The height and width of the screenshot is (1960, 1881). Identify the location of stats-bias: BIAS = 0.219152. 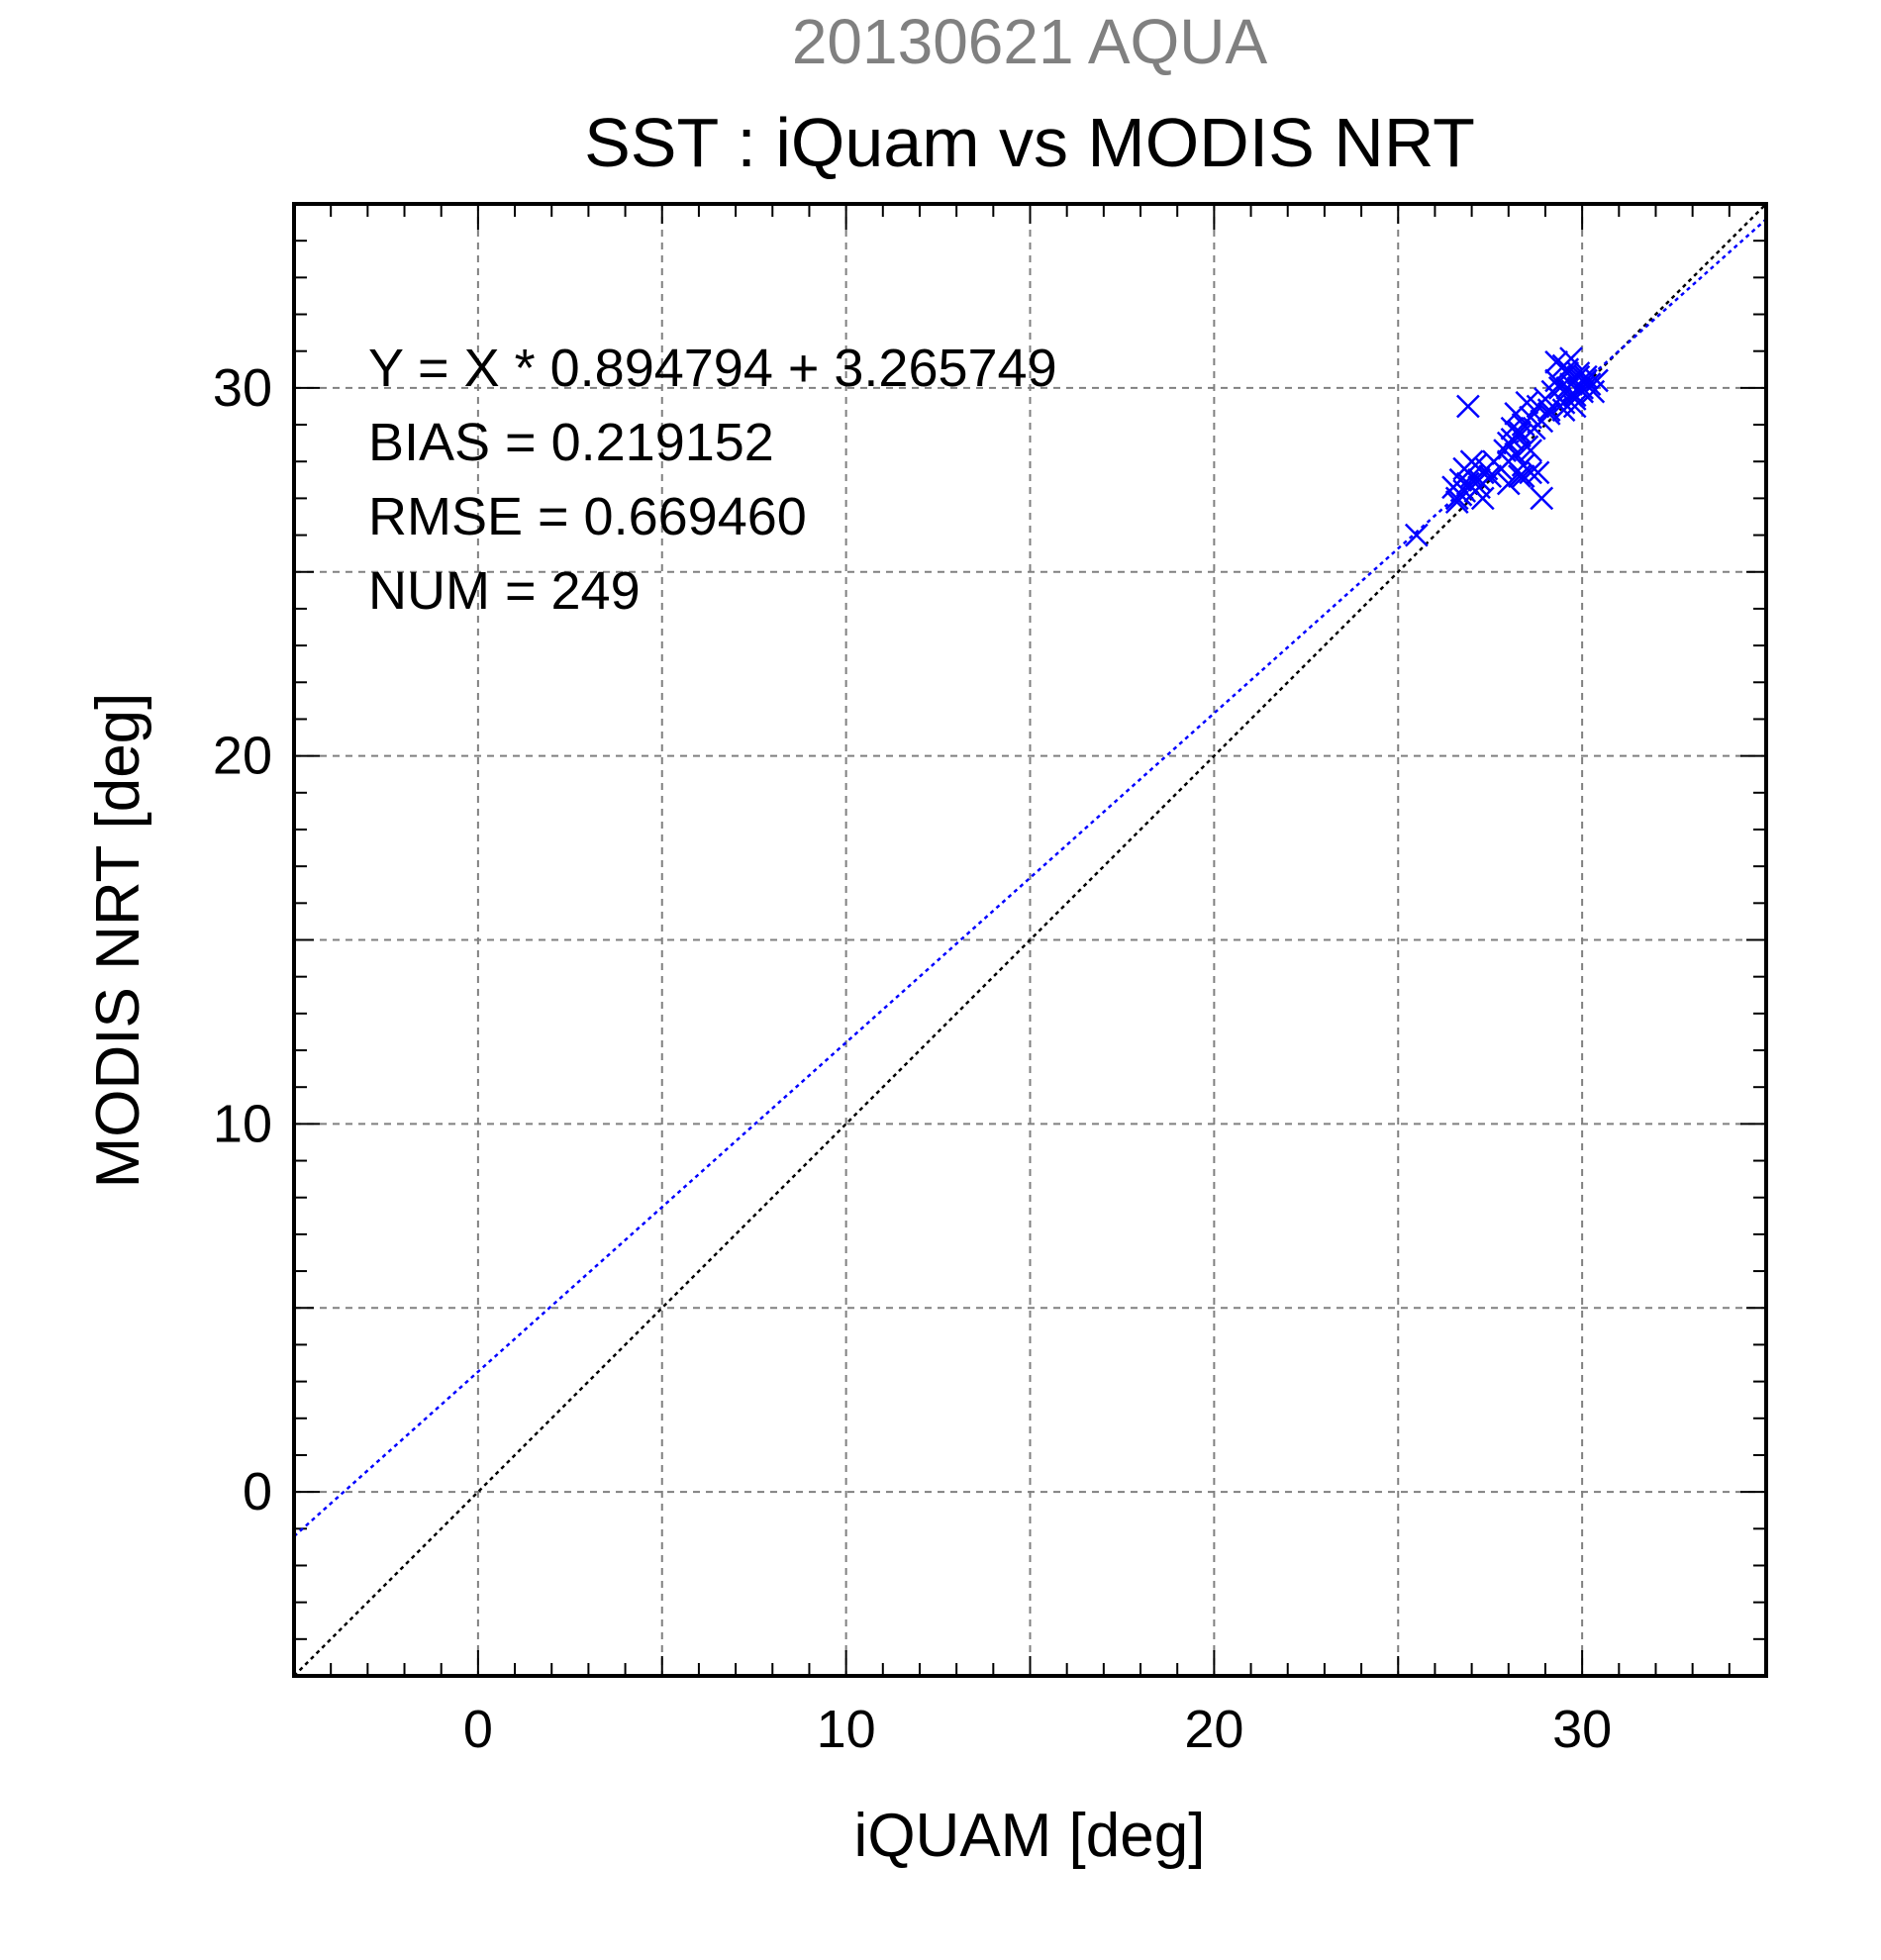
(571, 442).